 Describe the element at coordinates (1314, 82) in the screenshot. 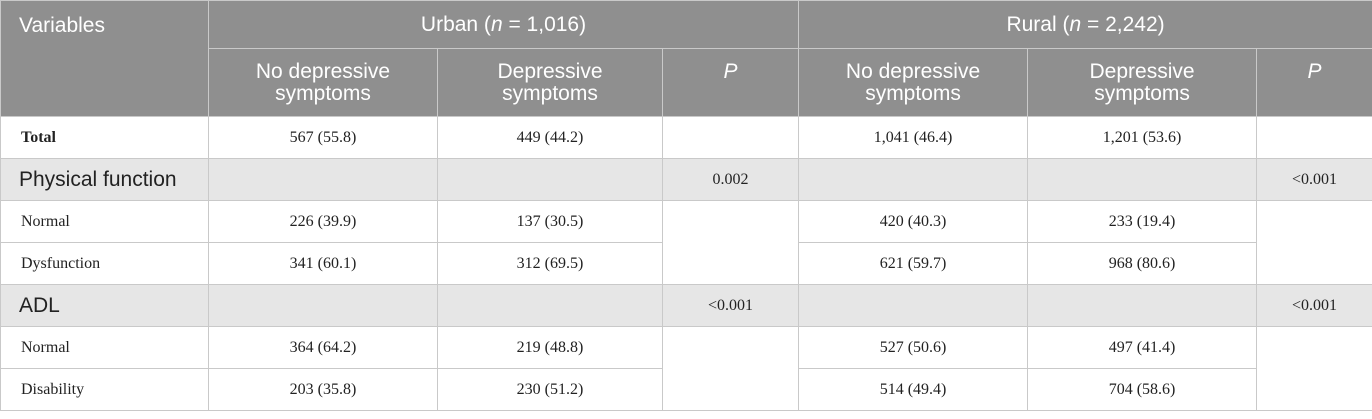

I see `rural-p-header: P` at that location.